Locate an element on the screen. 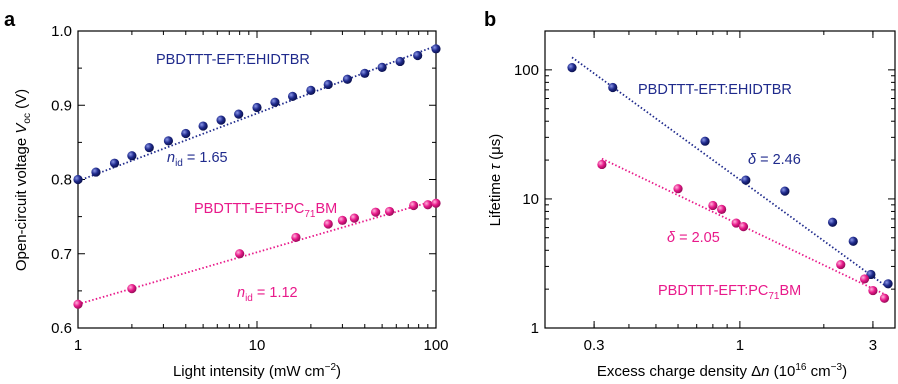  y-tick-label: 100 is located at coordinates (526, 70).